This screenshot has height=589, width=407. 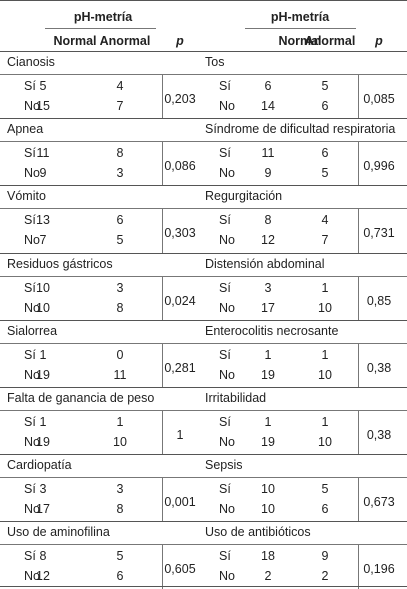 I want to click on left-col-p: p, so click(x=180, y=41).